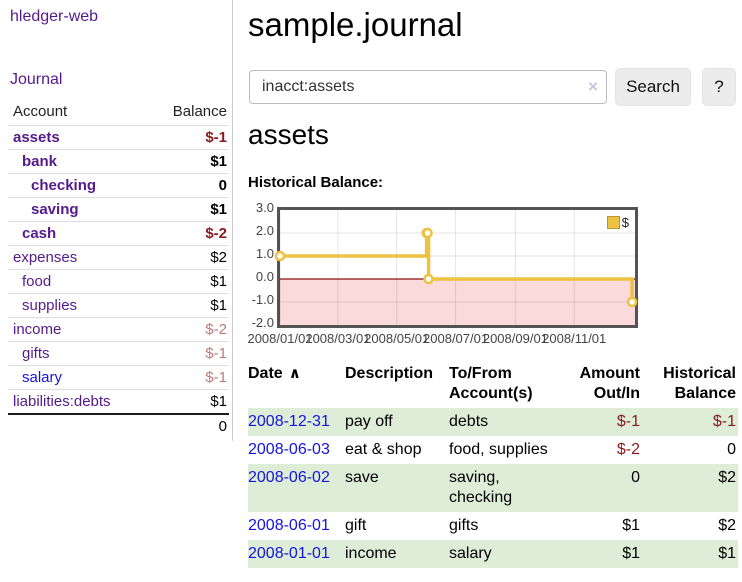  Describe the element at coordinates (36, 137) in the screenshot. I see `account-link: assets` at that location.